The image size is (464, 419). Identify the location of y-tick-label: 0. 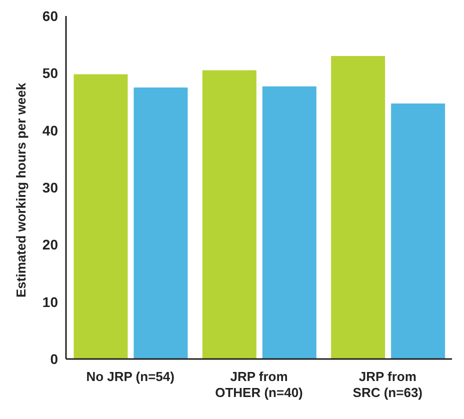
(54, 358).